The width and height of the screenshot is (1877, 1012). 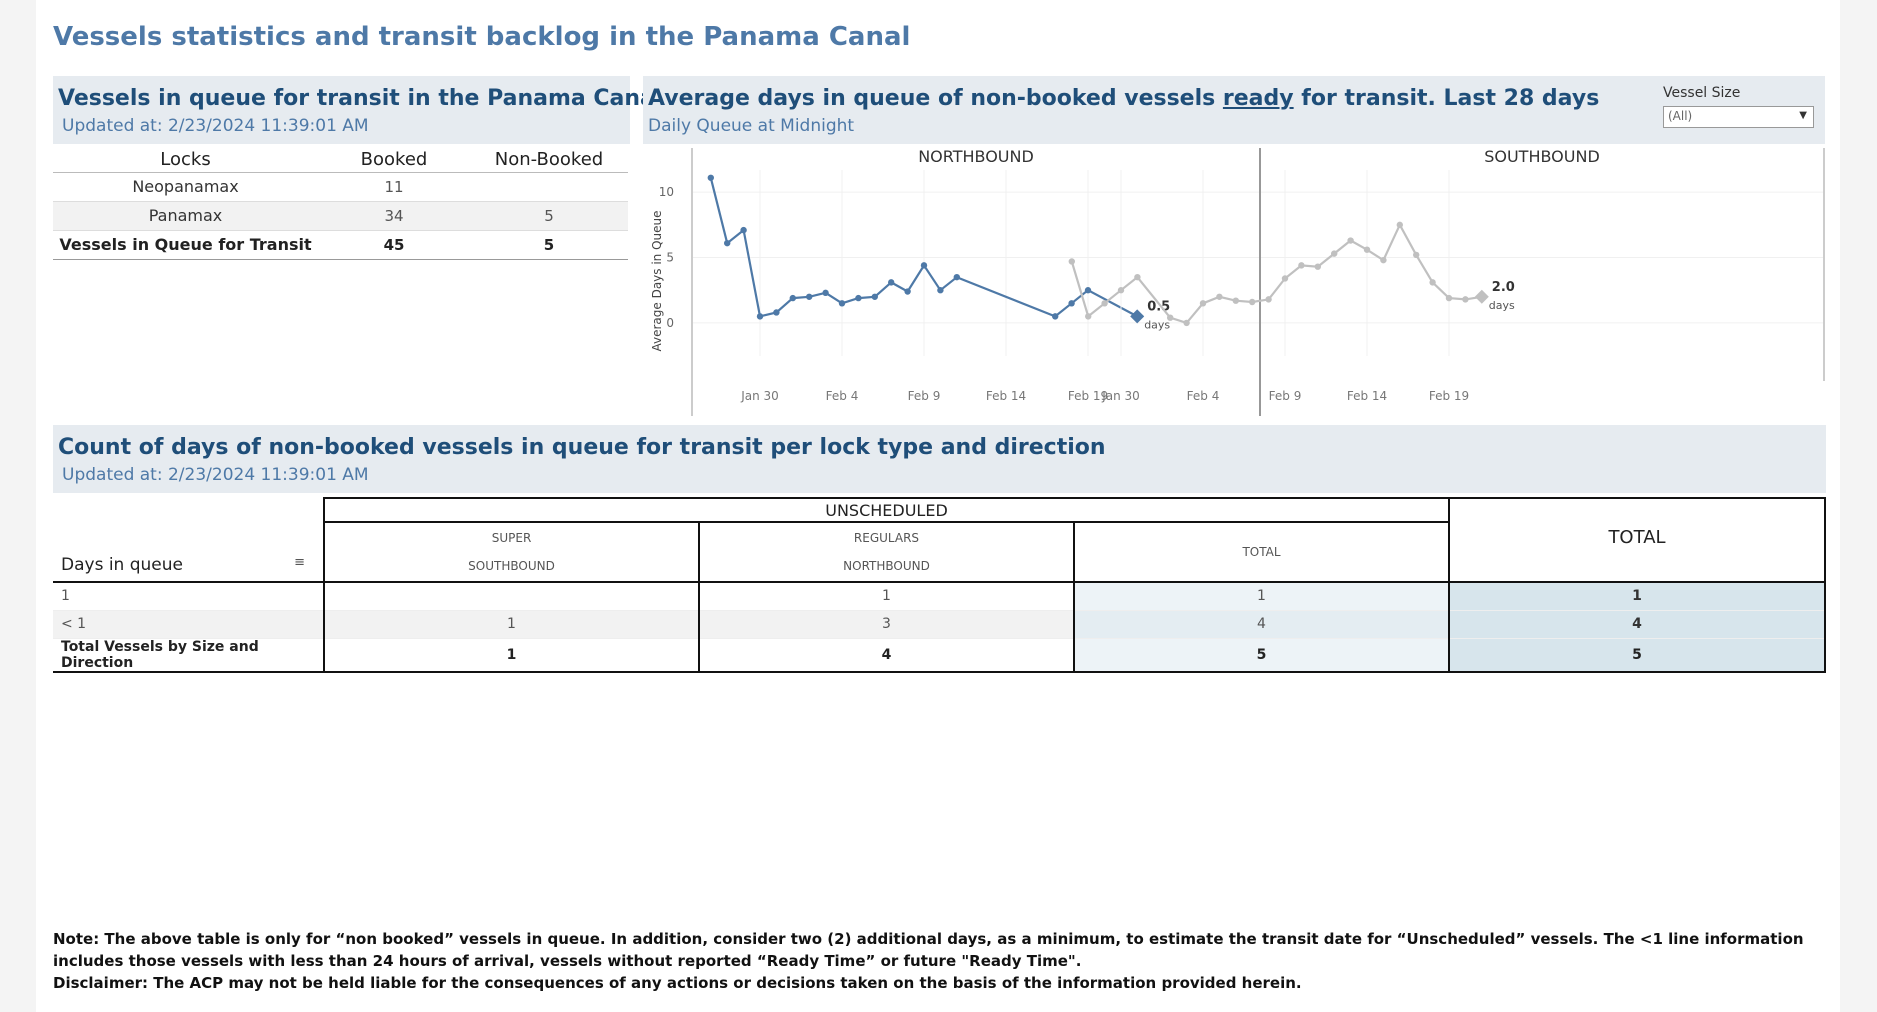 What do you see at coordinates (1137, 316) in the screenshot?
I see `data-point-last` at bounding box center [1137, 316].